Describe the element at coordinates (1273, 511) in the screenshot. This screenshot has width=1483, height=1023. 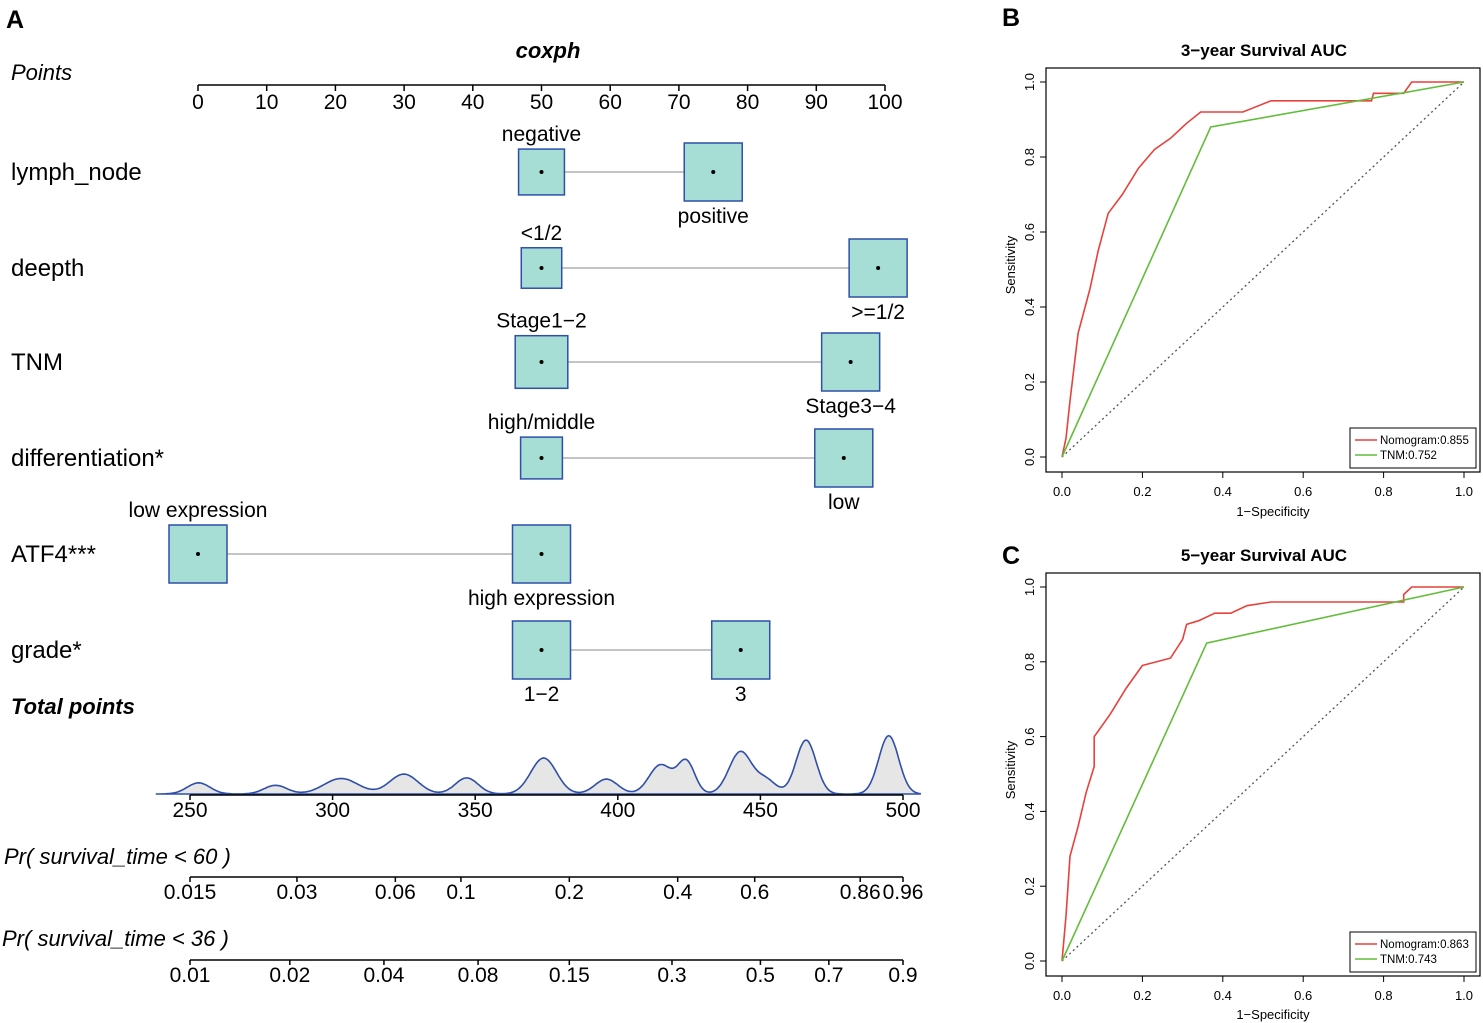
I see `roc-3year-xlabel: 1−Specificity` at that location.